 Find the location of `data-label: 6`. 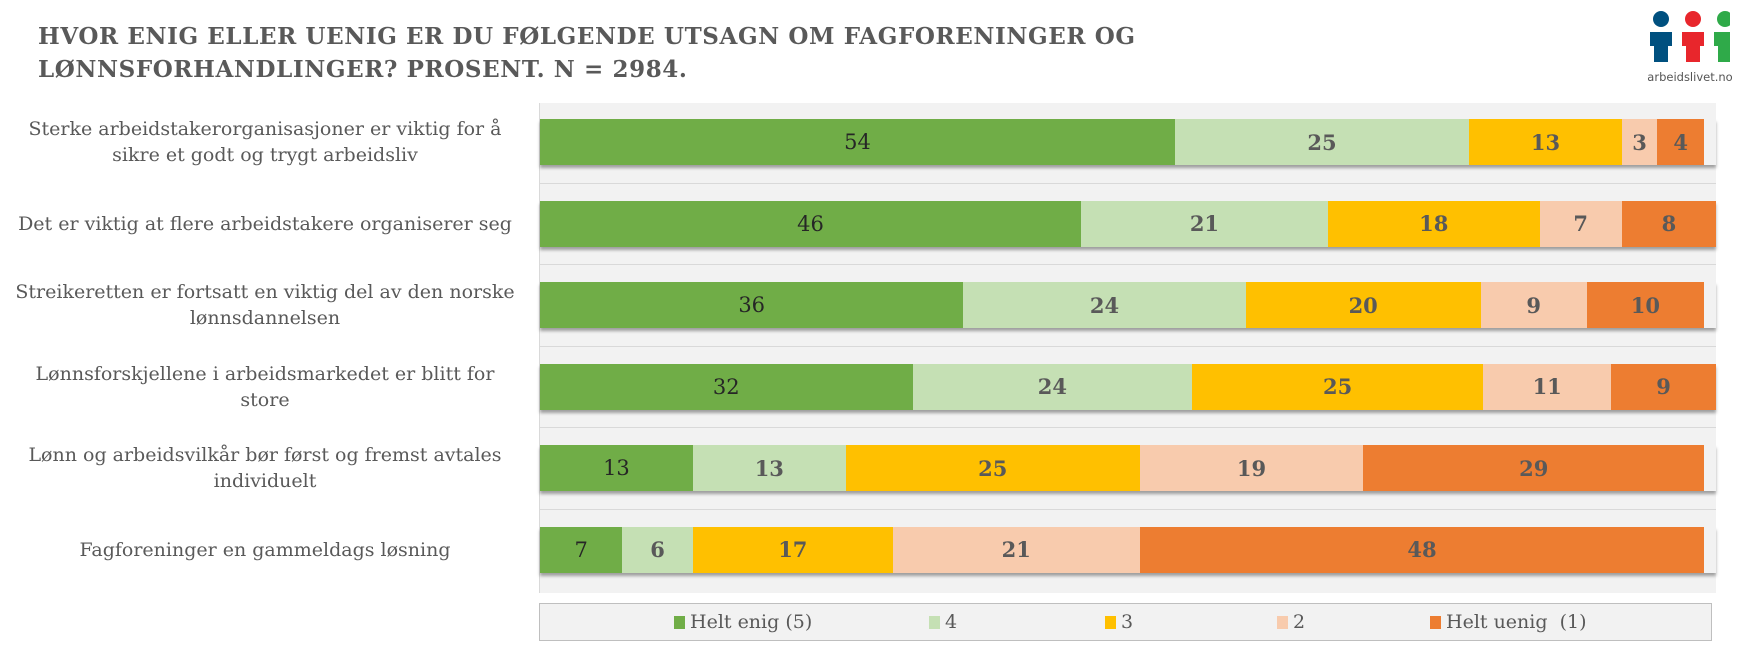

data-label: 6 is located at coordinates (657, 549).